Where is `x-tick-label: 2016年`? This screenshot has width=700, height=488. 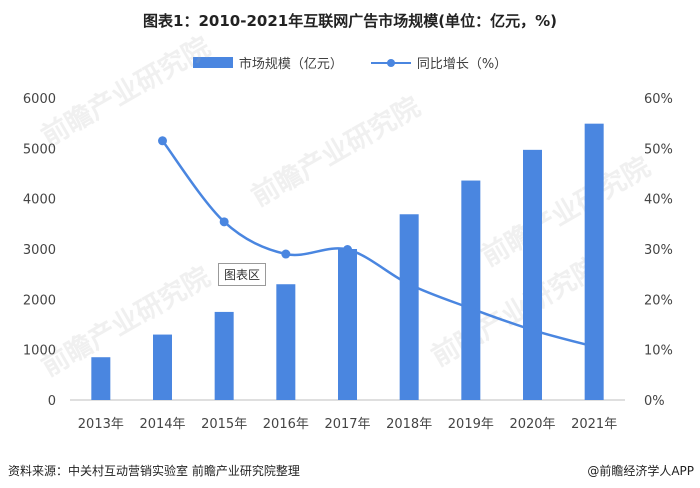 x-tick-label: 2016年 is located at coordinates (286, 424).